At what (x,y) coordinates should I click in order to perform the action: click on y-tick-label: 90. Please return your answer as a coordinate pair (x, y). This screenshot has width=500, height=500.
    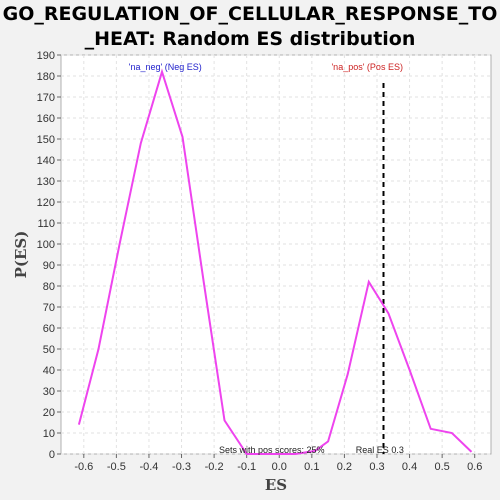
    Looking at the image, I should click on (49, 266).